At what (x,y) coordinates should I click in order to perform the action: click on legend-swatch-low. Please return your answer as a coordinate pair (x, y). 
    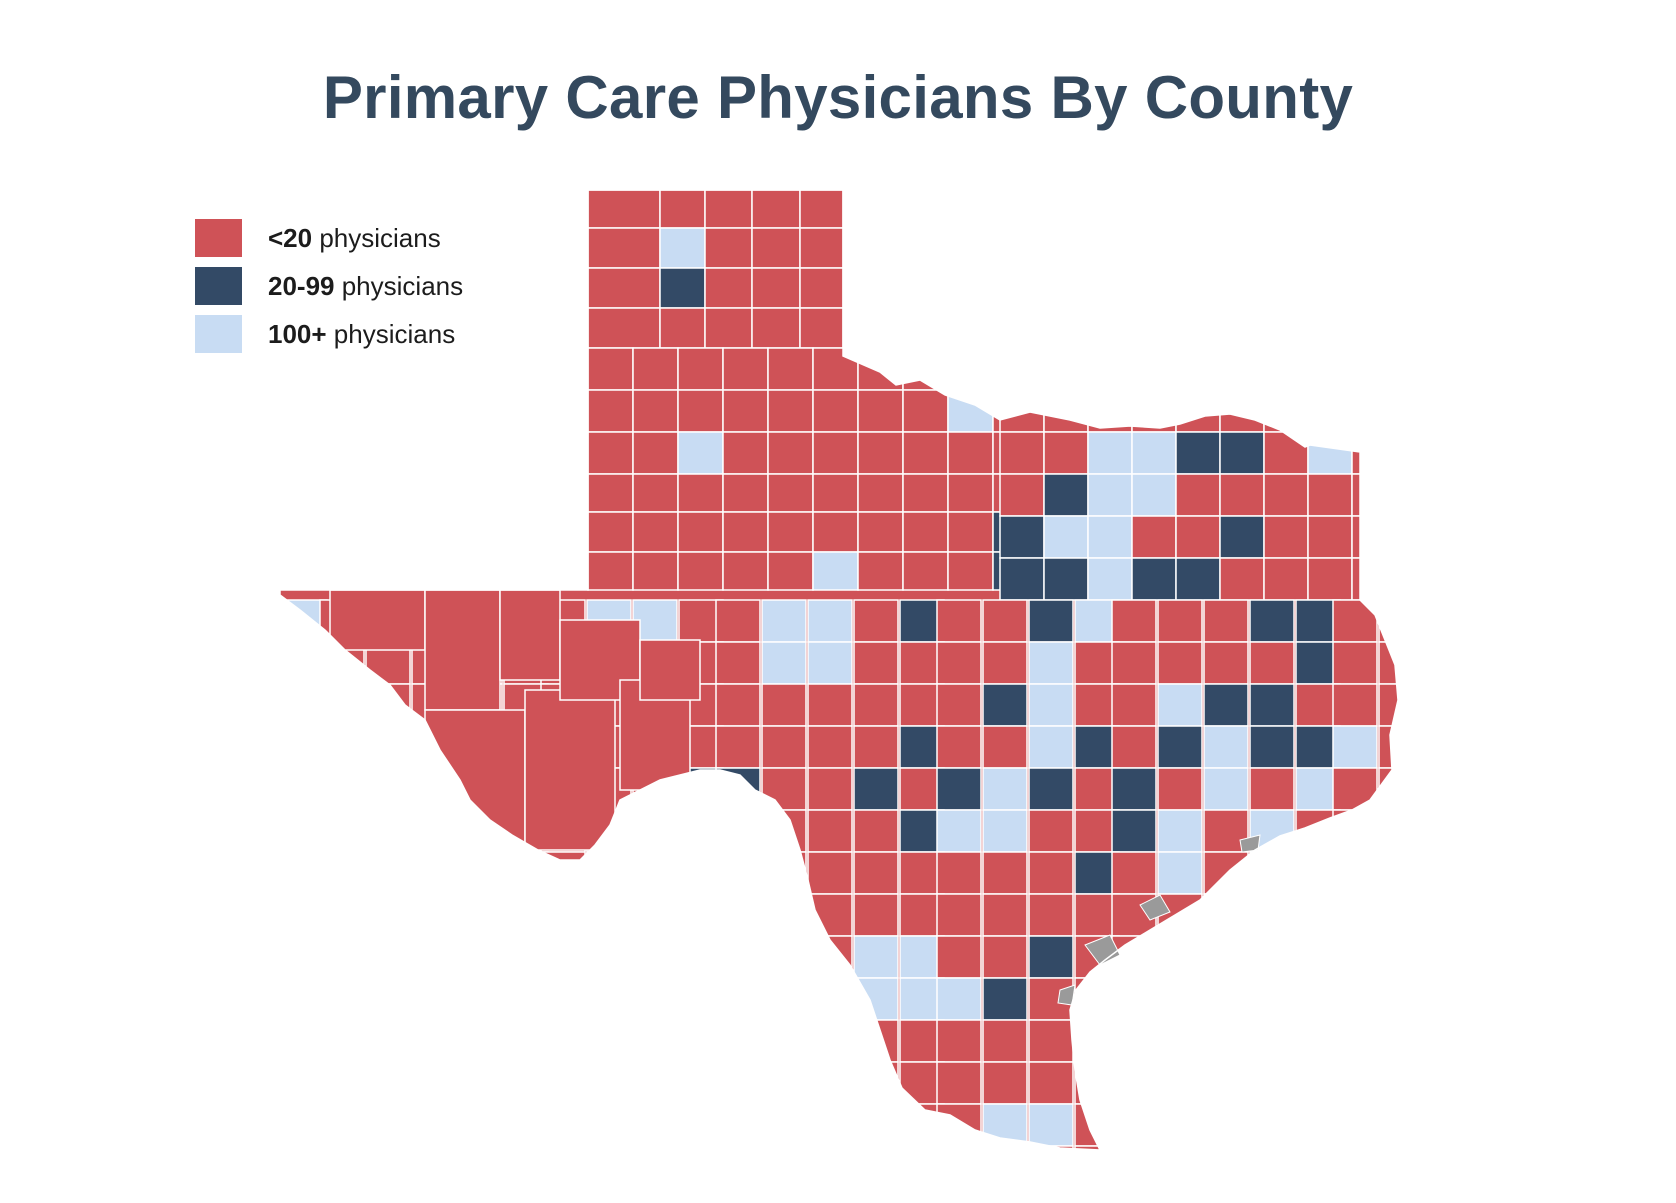
    Looking at the image, I should click on (218, 238).